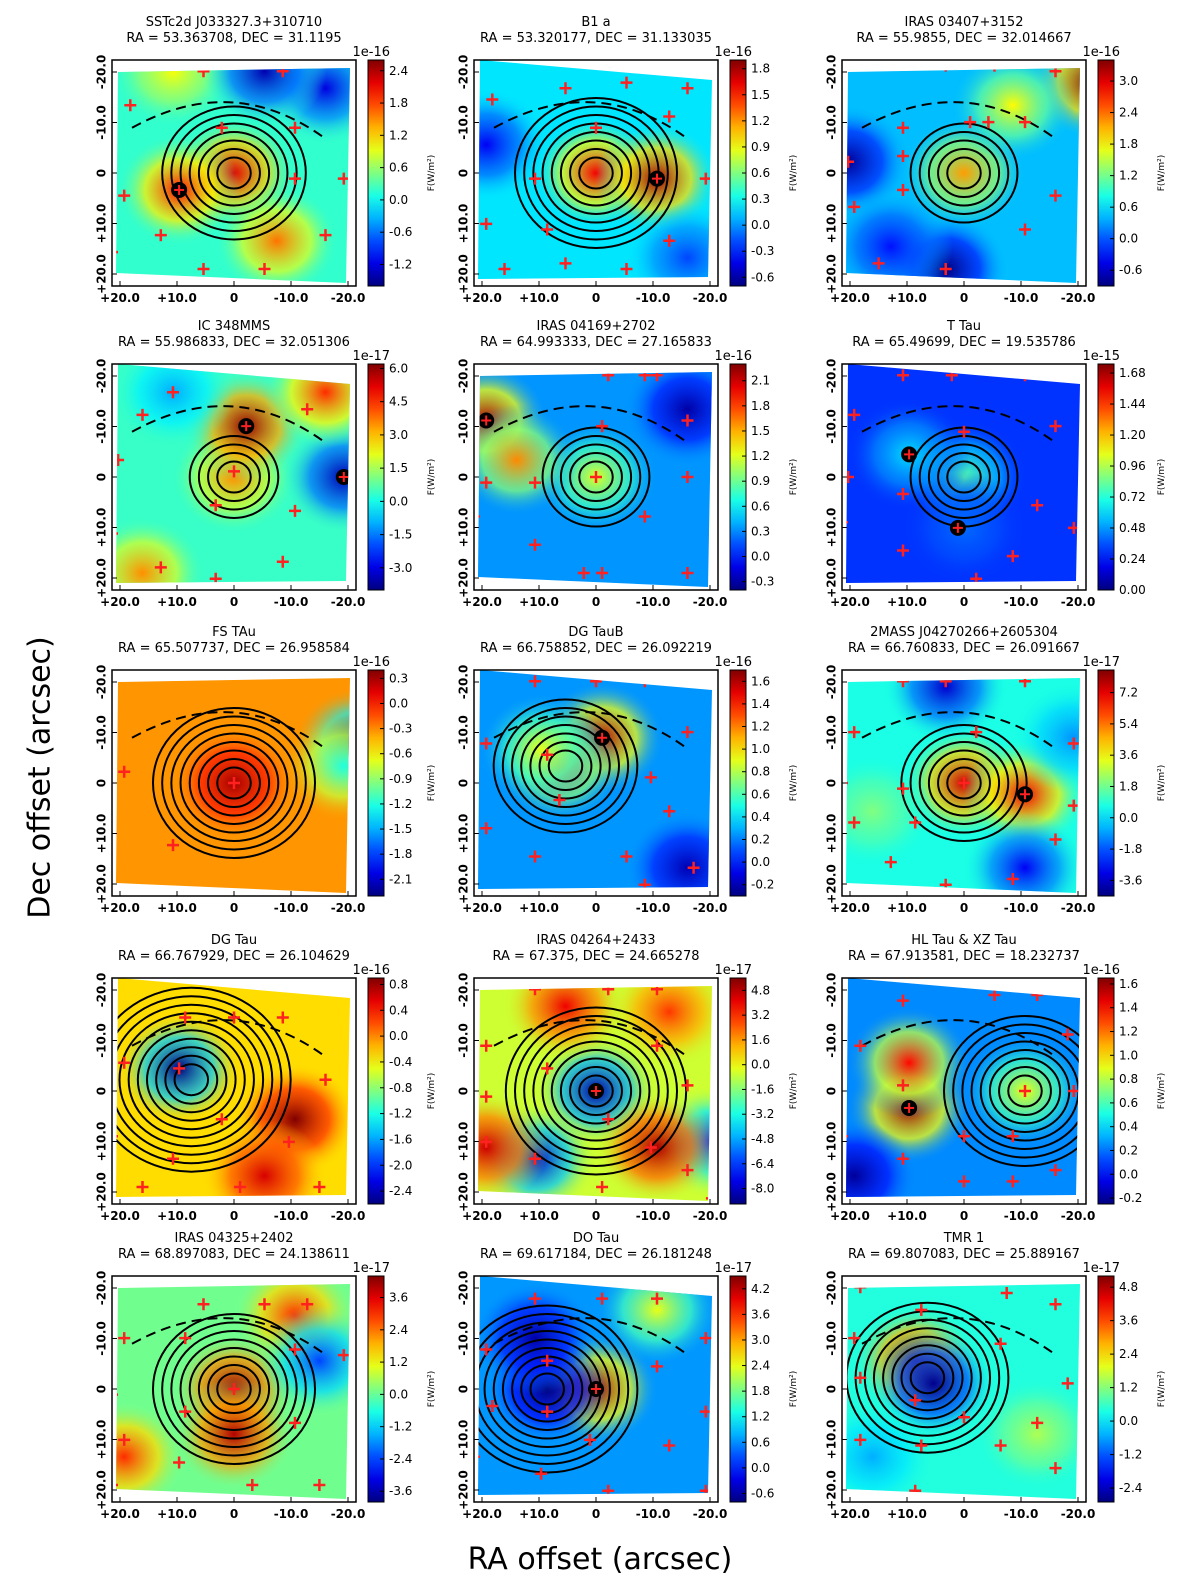 The height and width of the screenshot is (1592, 1200). Describe the element at coordinates (400, 729) in the screenshot. I see `colorbar-tick-label: -0.3` at that location.